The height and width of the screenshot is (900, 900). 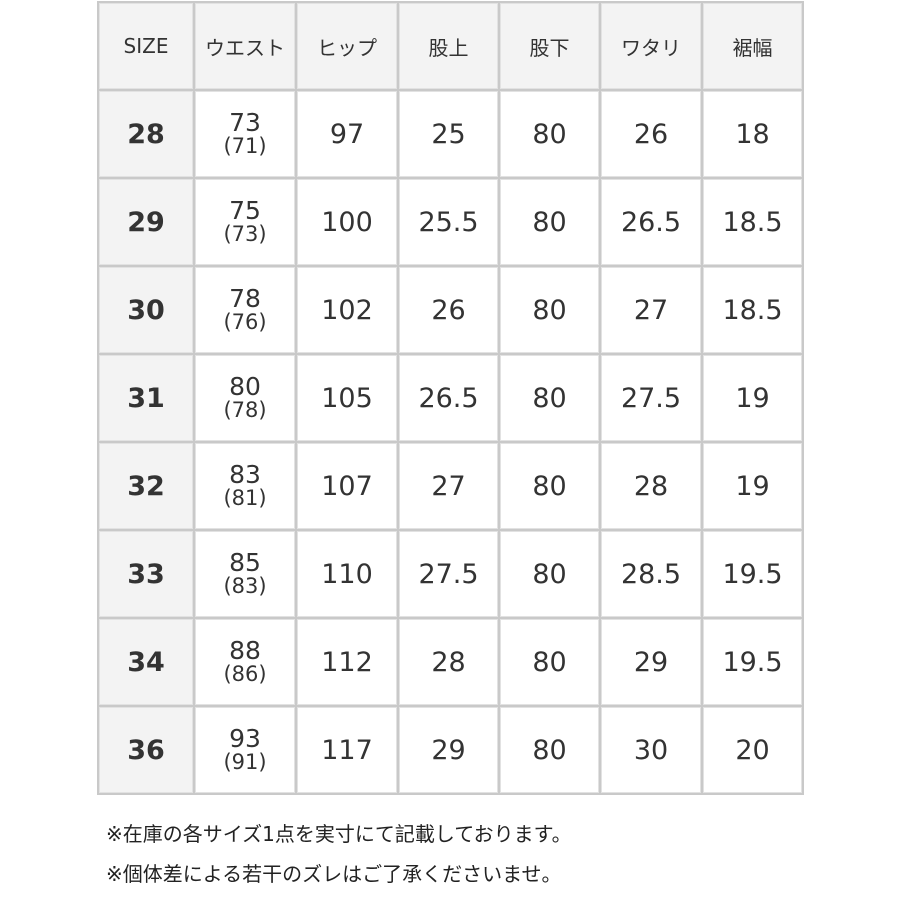 What do you see at coordinates (549, 46) in the screenshot?
I see `header-cell: 股下` at bounding box center [549, 46].